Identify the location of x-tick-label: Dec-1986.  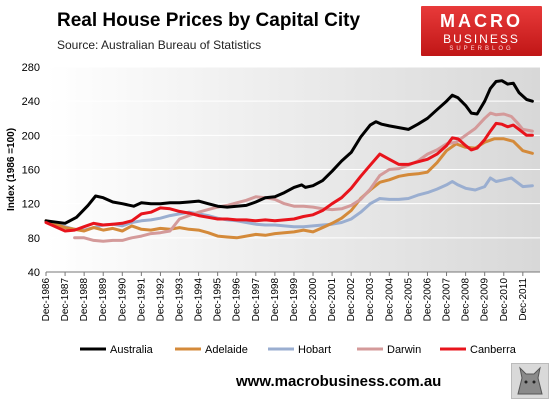
(46, 300).